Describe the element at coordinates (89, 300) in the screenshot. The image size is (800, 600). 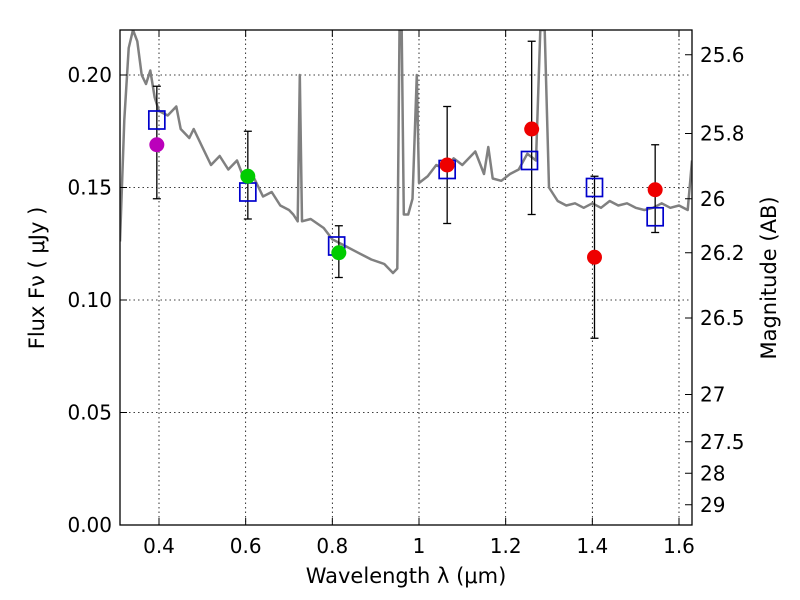
I see `y-tick-label: 0.10` at that location.